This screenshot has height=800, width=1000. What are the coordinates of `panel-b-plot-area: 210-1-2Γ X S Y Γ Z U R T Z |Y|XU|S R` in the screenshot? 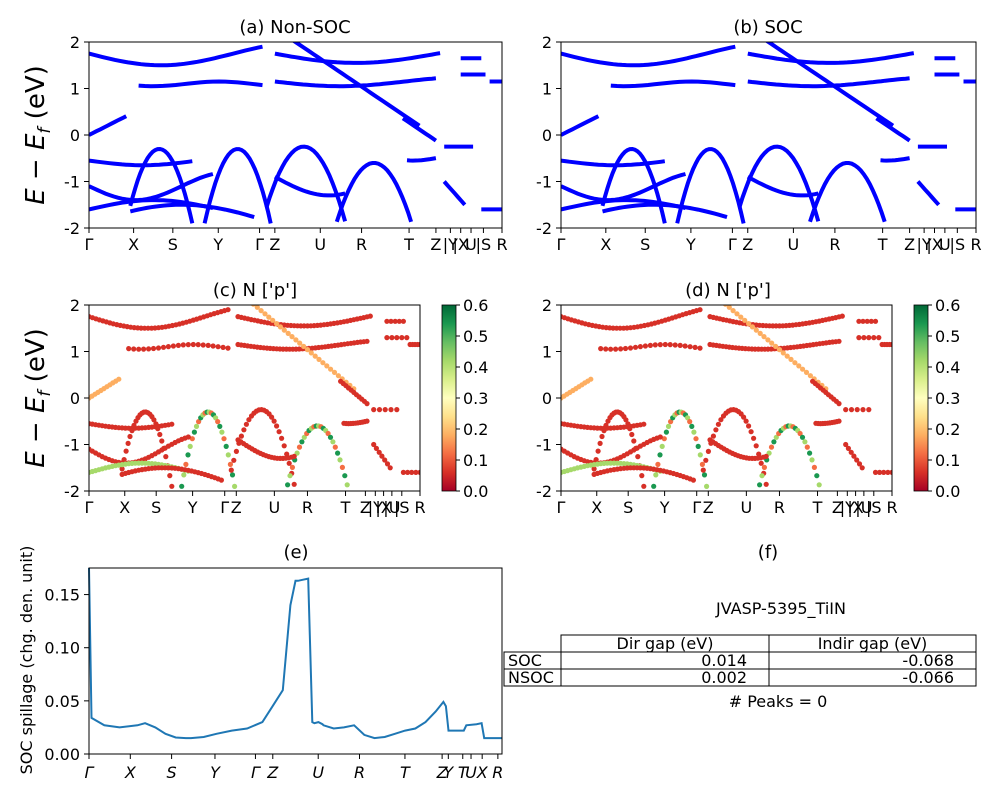 It's located at (759, 143).